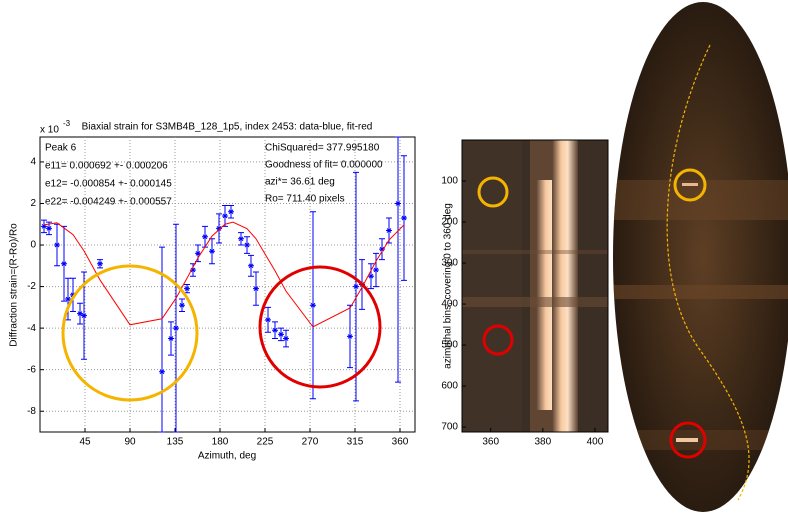 This screenshot has width=788, height=516. What do you see at coordinates (448, 286) in the screenshot?
I see `image-y-label: azimuthal bins, covering 0 to 360 deg` at bounding box center [448, 286].